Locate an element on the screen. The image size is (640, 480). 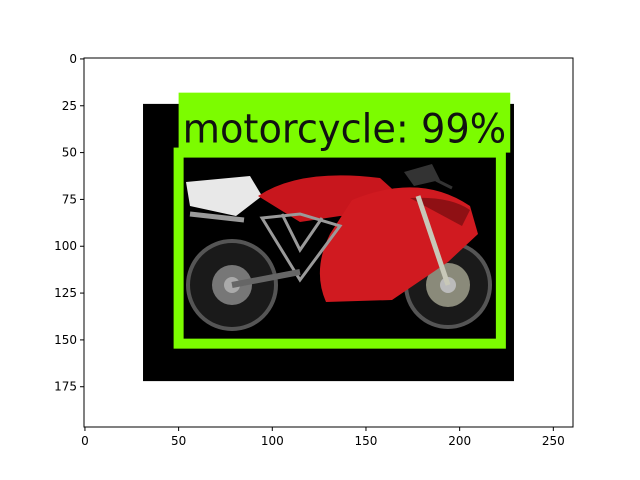
x-tick-label: 0 is located at coordinates (85, 441).